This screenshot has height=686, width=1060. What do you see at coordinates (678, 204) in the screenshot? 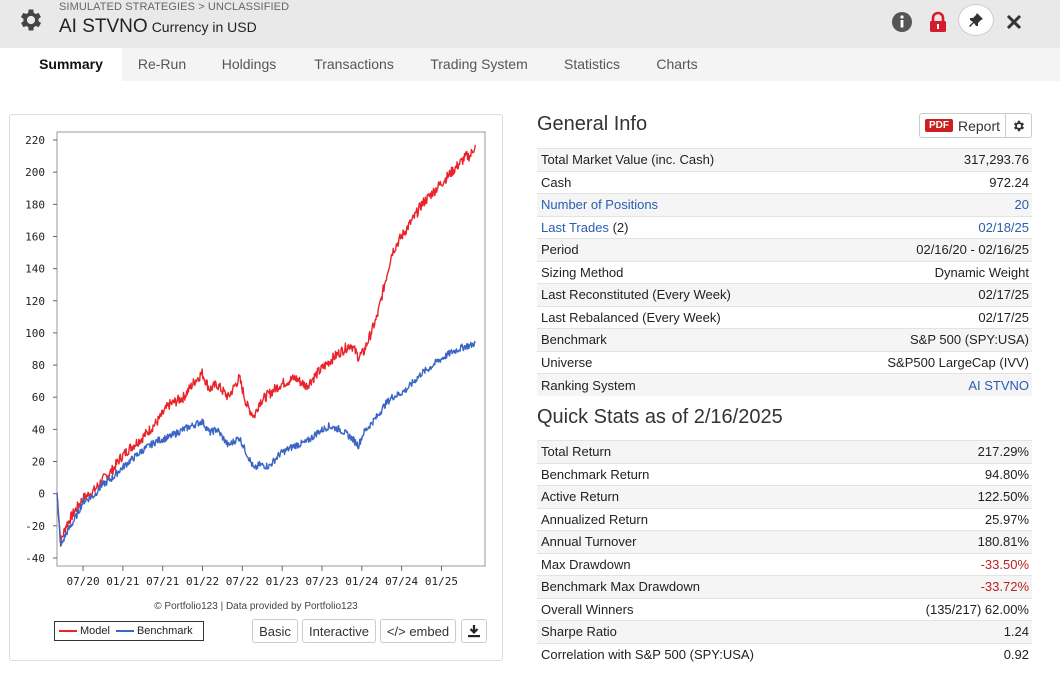
I see `number-of-positions-link: Number of Positions` at bounding box center [678, 204].